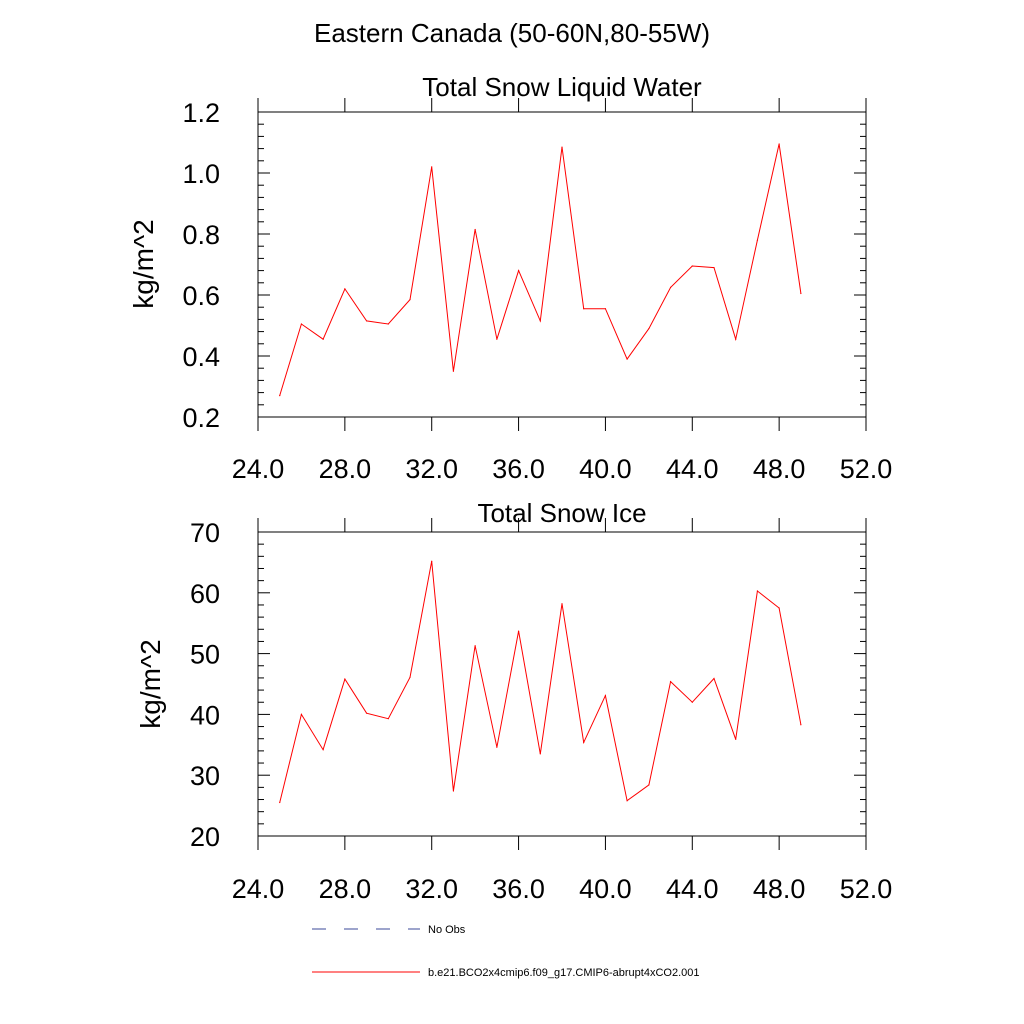 The height and width of the screenshot is (1024, 1024). I want to click on legend-label: No Obs, so click(447, 930).